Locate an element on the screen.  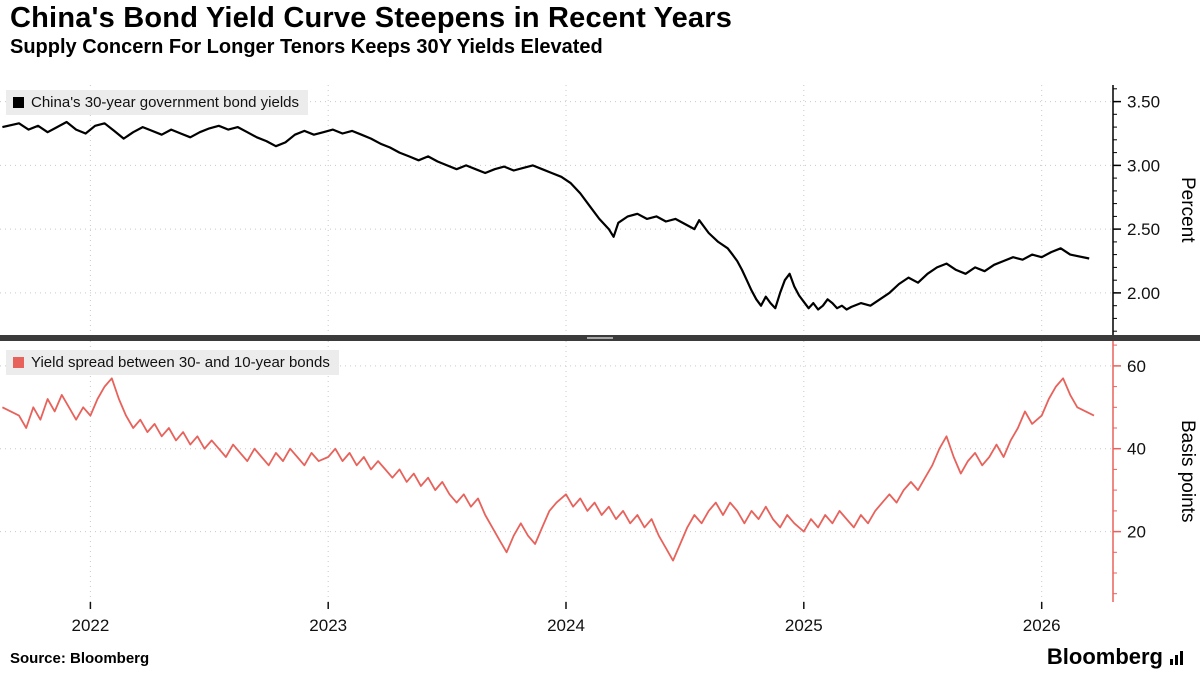
x-tick-label: 2024 is located at coordinates (566, 625).